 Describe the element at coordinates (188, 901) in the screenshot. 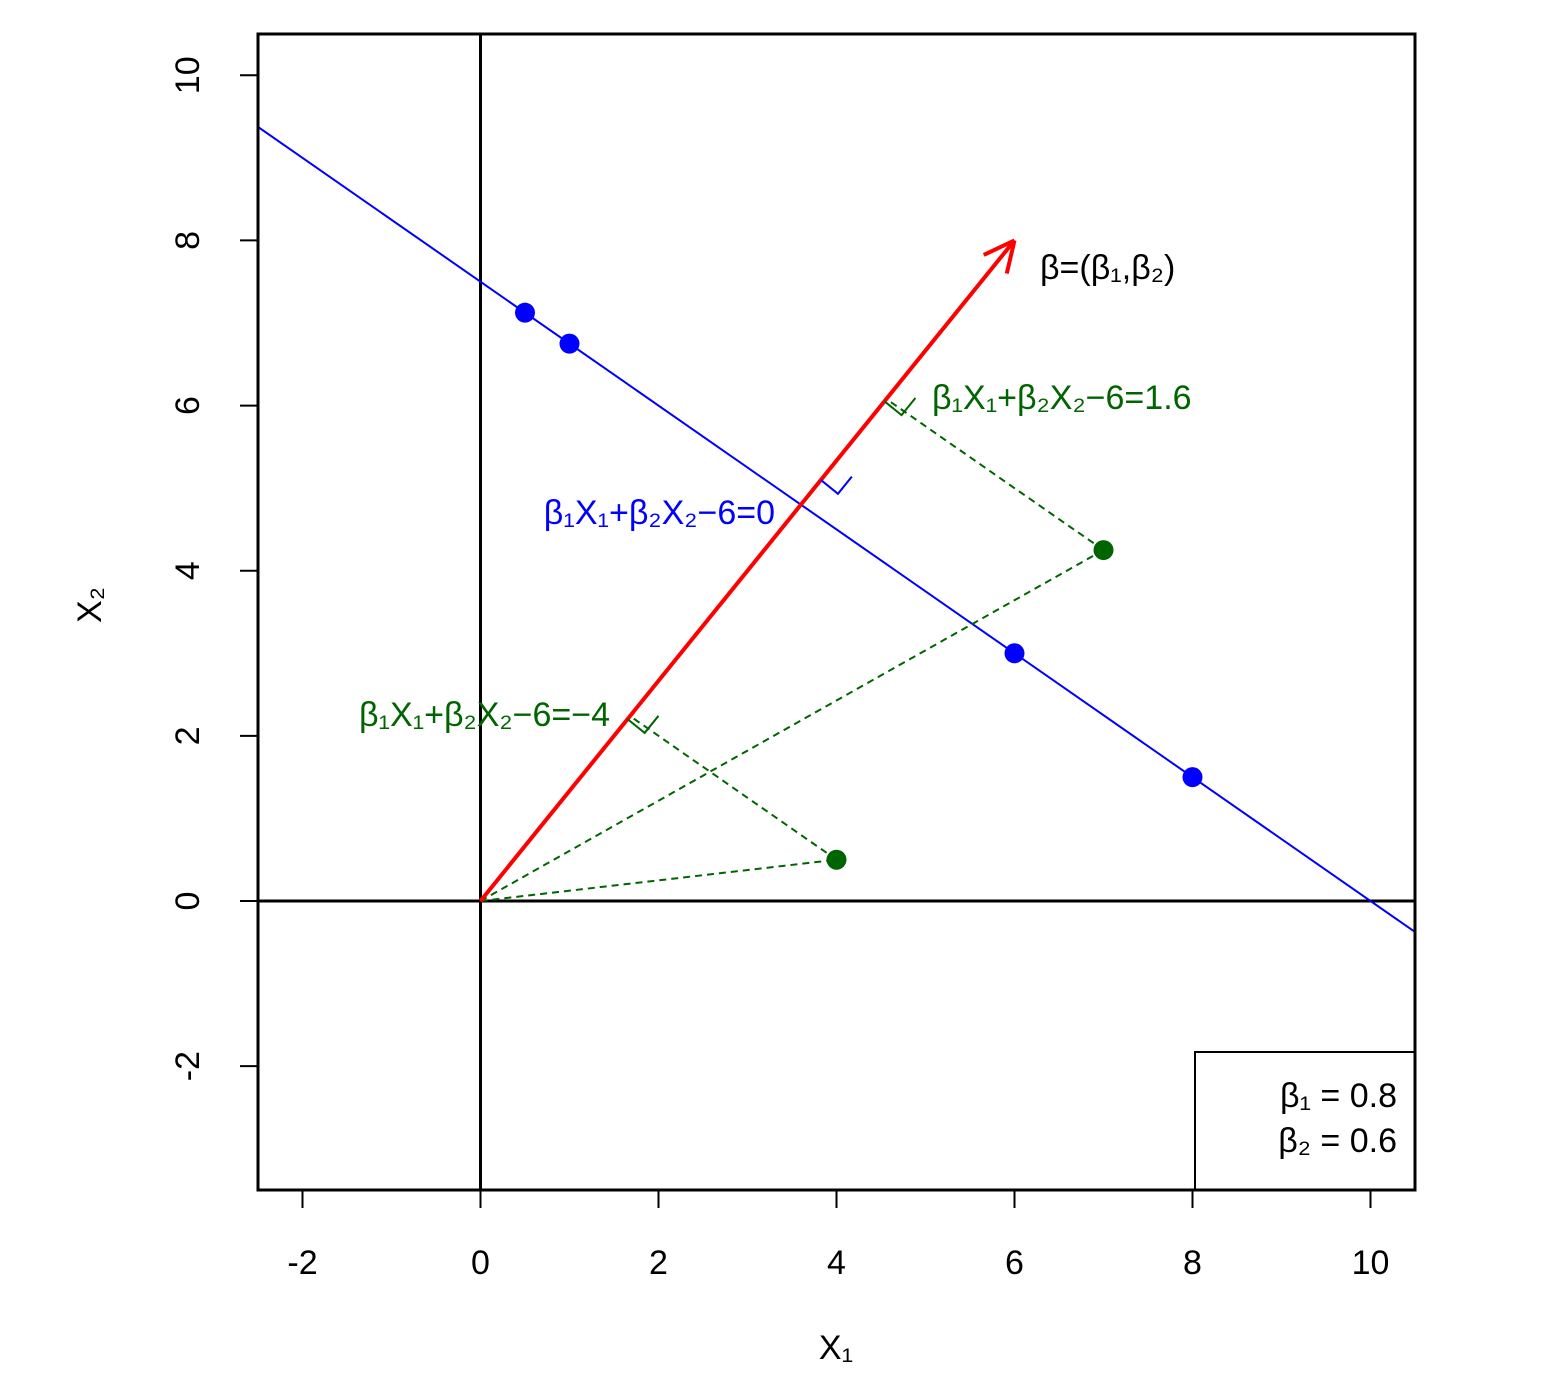

I see `y-tick-label: 0` at that location.